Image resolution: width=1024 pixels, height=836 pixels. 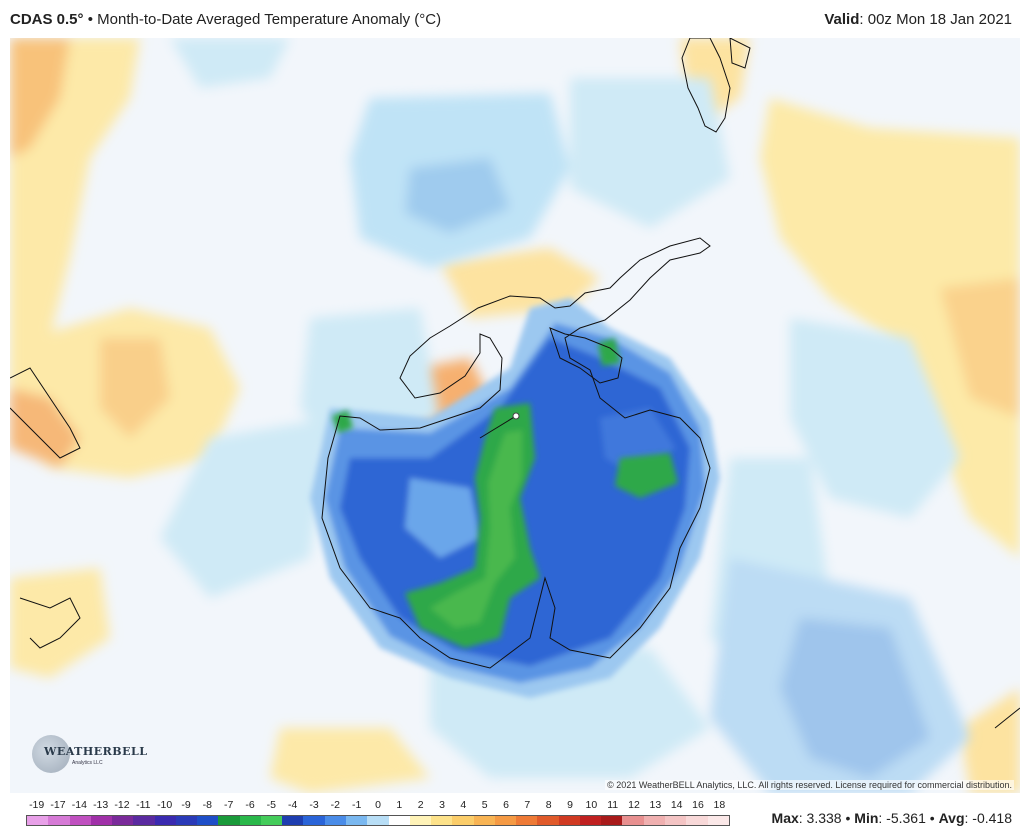 I want to click on colorbar-tick-label: 18, so click(x=719, y=805).